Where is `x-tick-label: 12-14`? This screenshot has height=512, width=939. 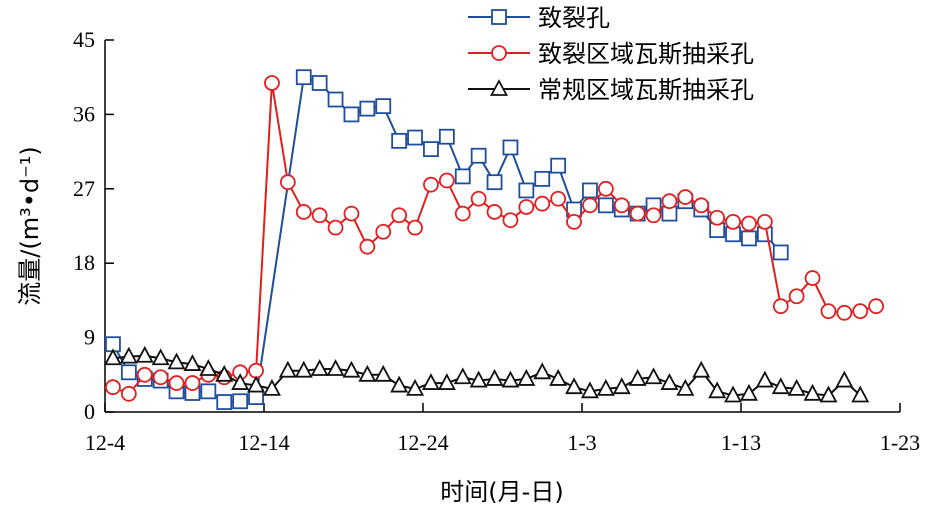
x-tick-label: 12-14 is located at coordinates (263, 442).